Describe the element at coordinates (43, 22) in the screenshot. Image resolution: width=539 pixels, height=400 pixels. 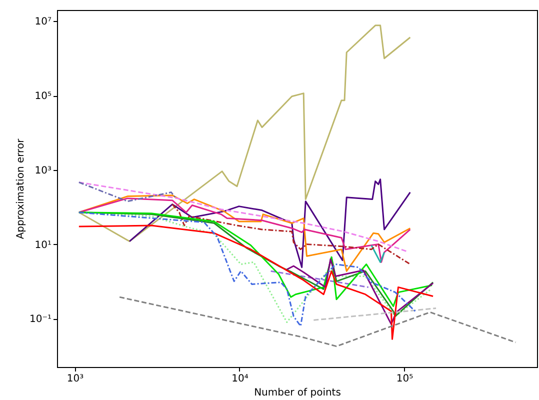
I see `y-tick-label: 10⁷` at that location.